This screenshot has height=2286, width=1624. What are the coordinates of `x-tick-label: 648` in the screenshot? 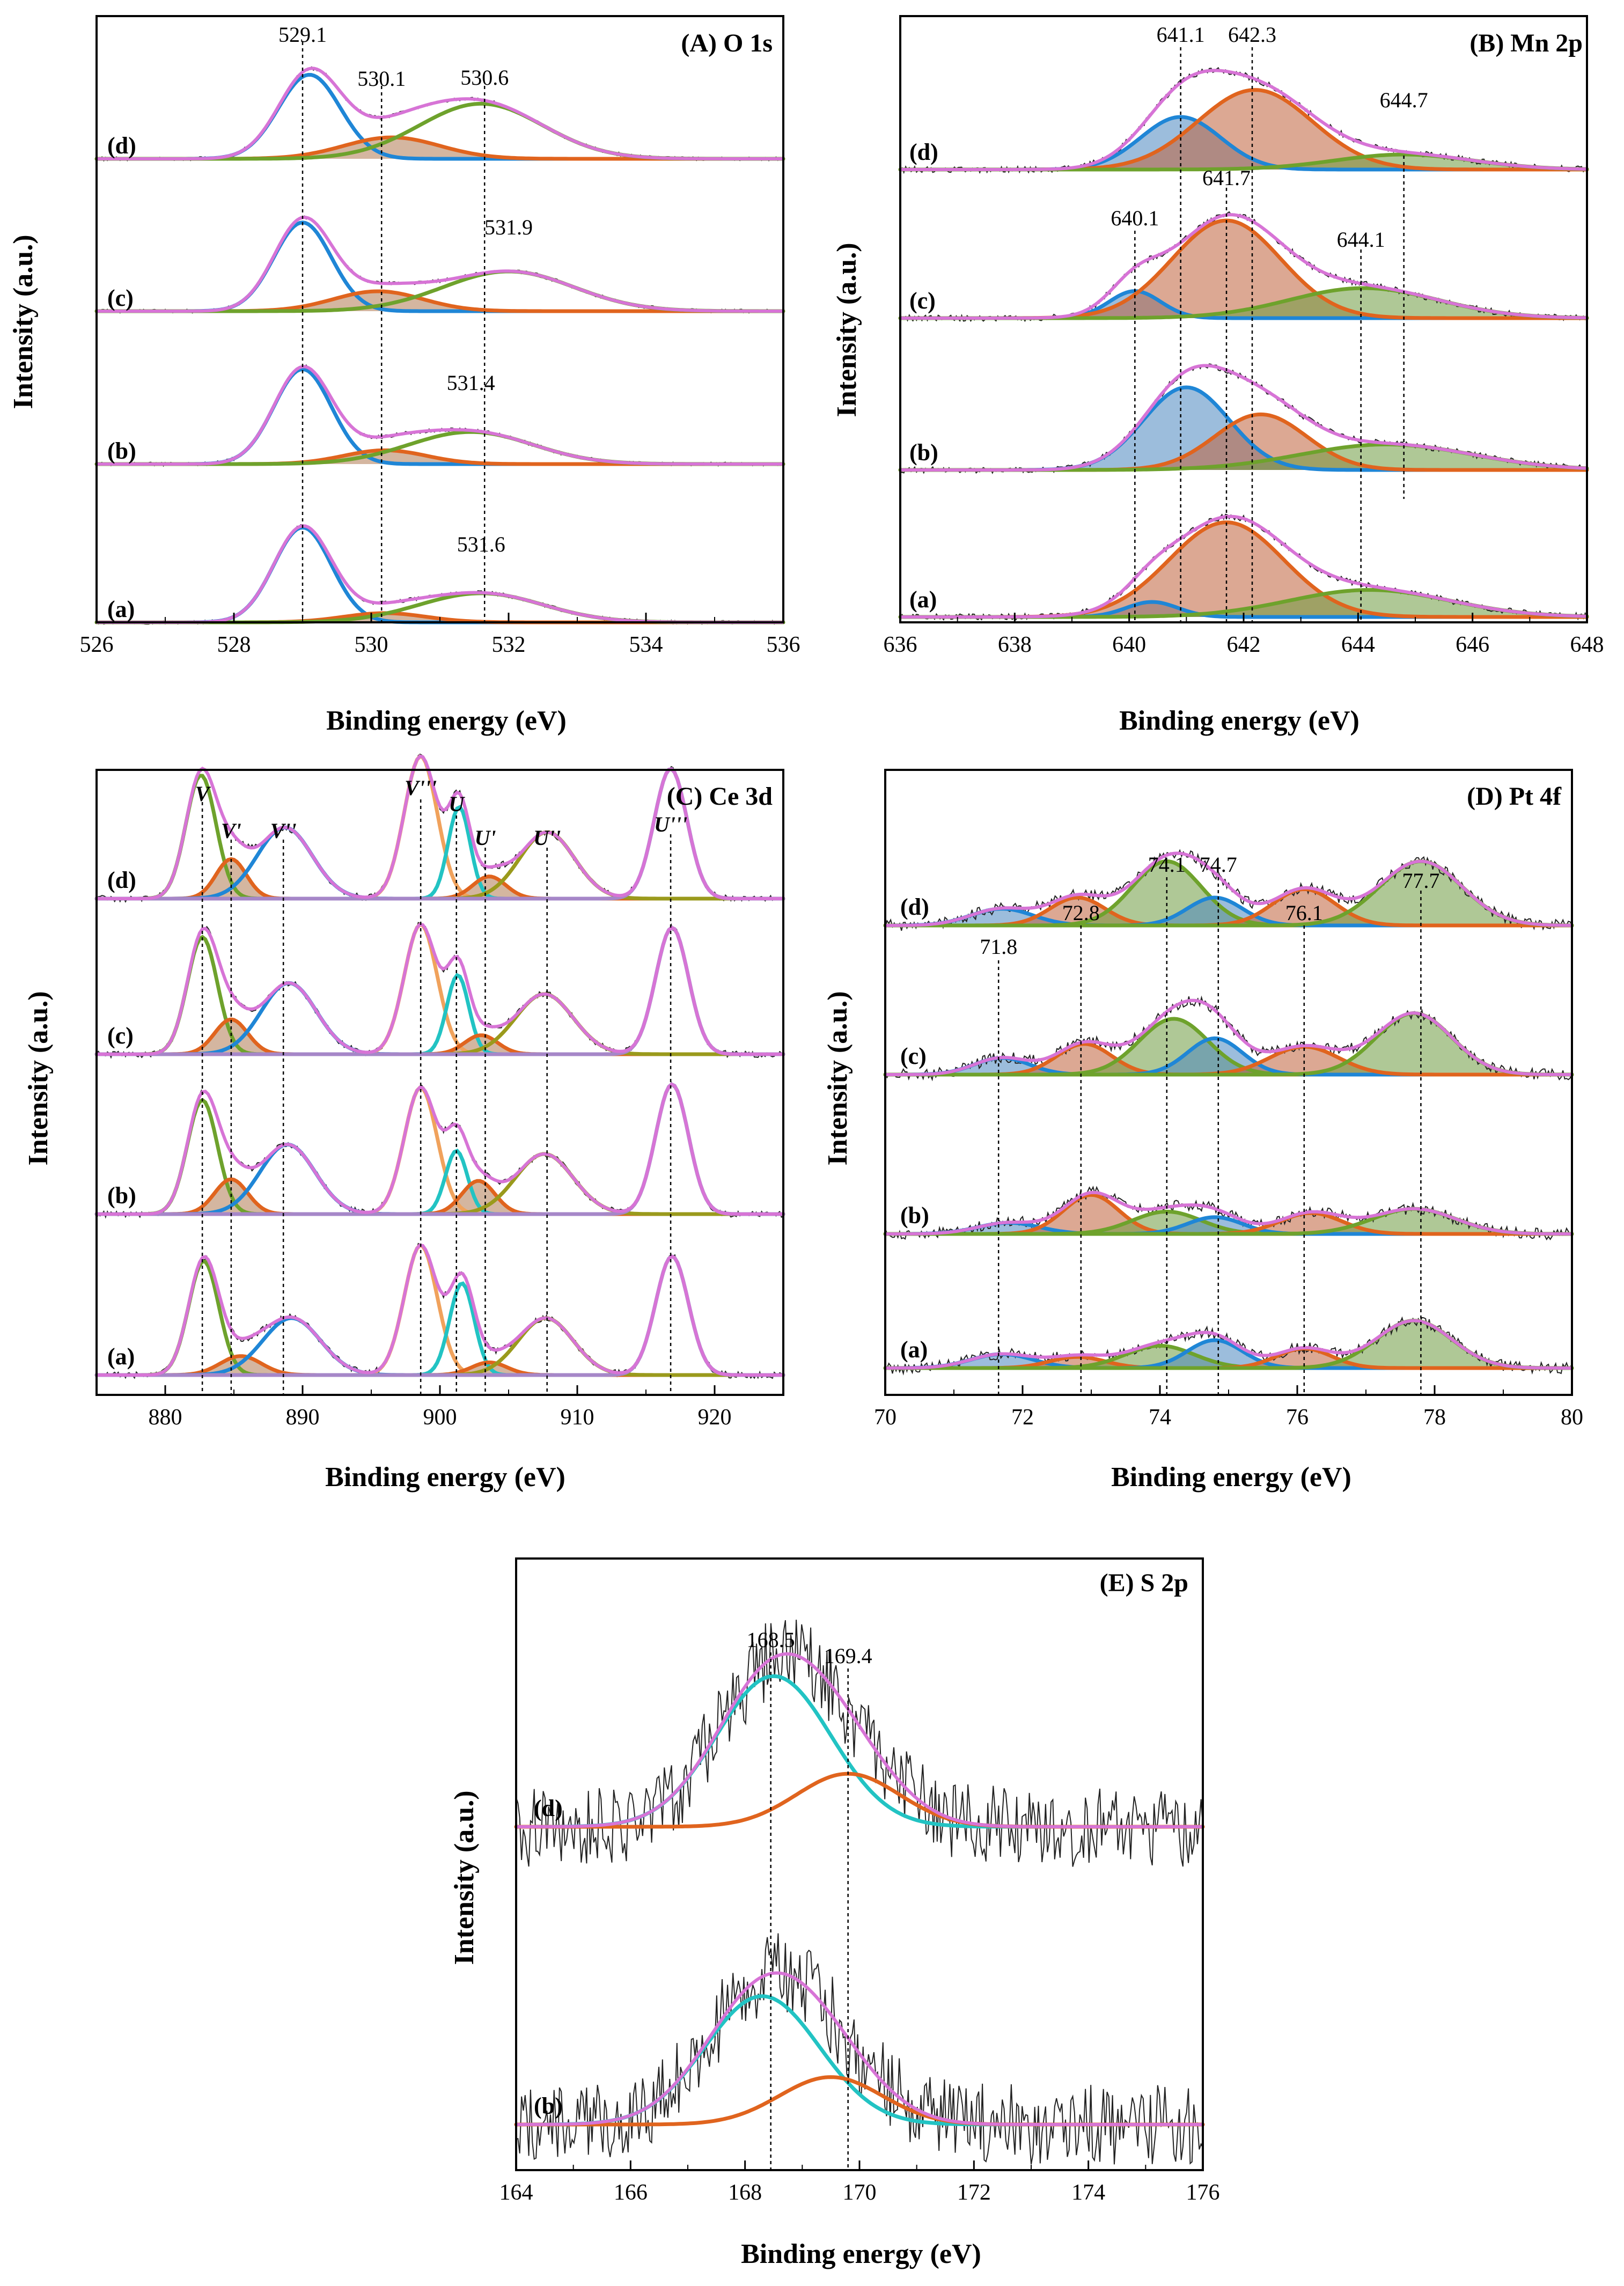 It's located at (1587, 645).